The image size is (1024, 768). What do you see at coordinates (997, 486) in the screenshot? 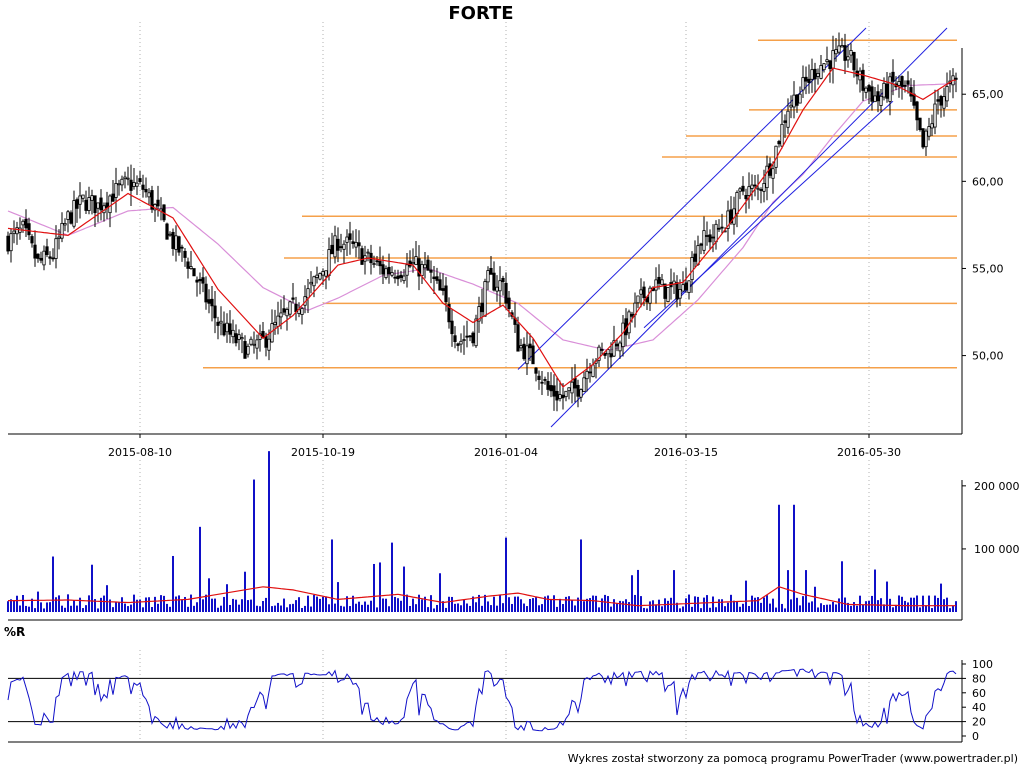
I see `volume-y-tick-label: 200 000` at bounding box center [997, 486].